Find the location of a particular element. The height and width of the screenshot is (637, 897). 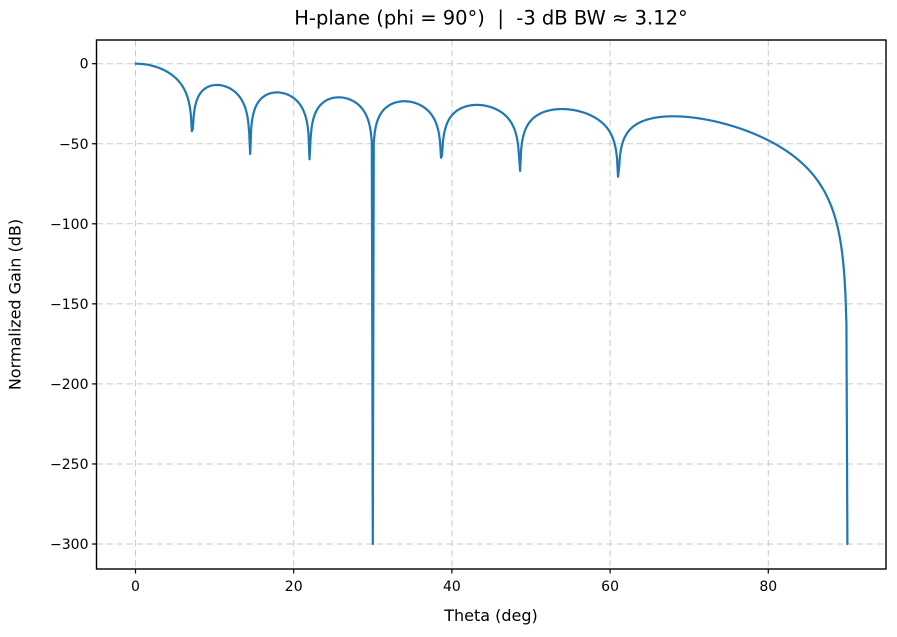

y-tick-label: −150 is located at coordinates (69, 305).